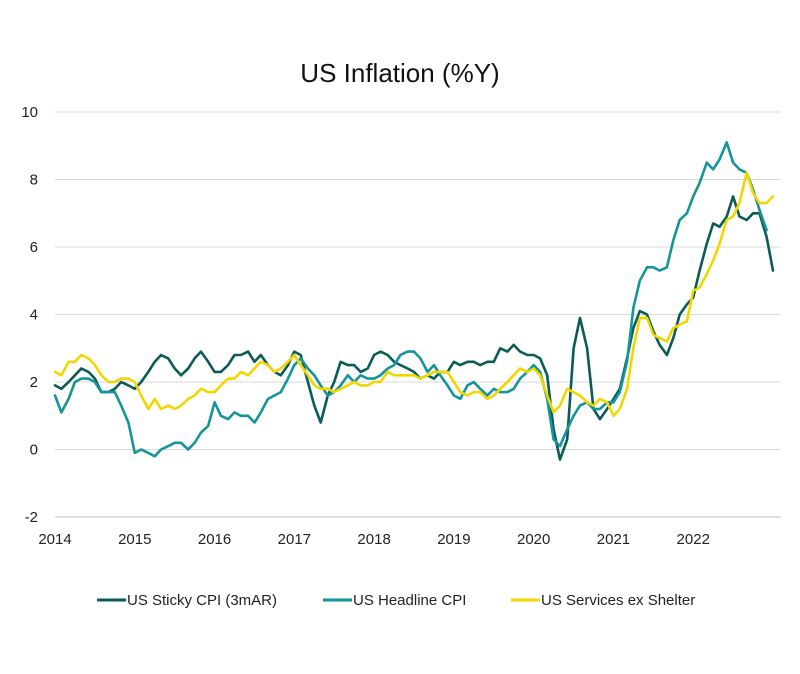 This screenshot has width=800, height=674. I want to click on x-tick-label: 2018, so click(373, 539).